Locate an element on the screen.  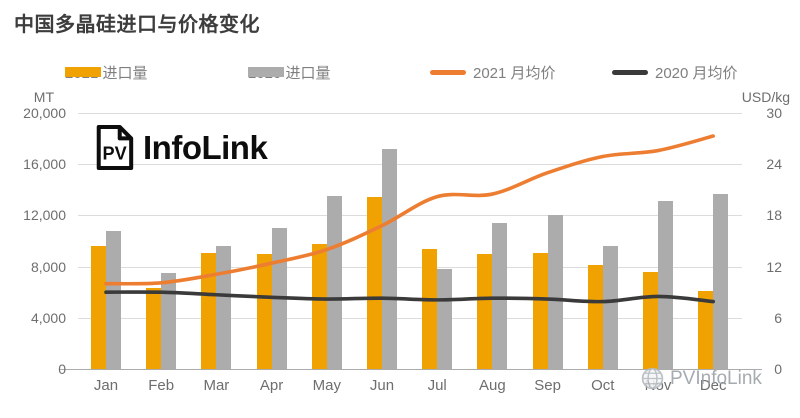
x-axis-label-jul: Jul is located at coordinates (437, 385).